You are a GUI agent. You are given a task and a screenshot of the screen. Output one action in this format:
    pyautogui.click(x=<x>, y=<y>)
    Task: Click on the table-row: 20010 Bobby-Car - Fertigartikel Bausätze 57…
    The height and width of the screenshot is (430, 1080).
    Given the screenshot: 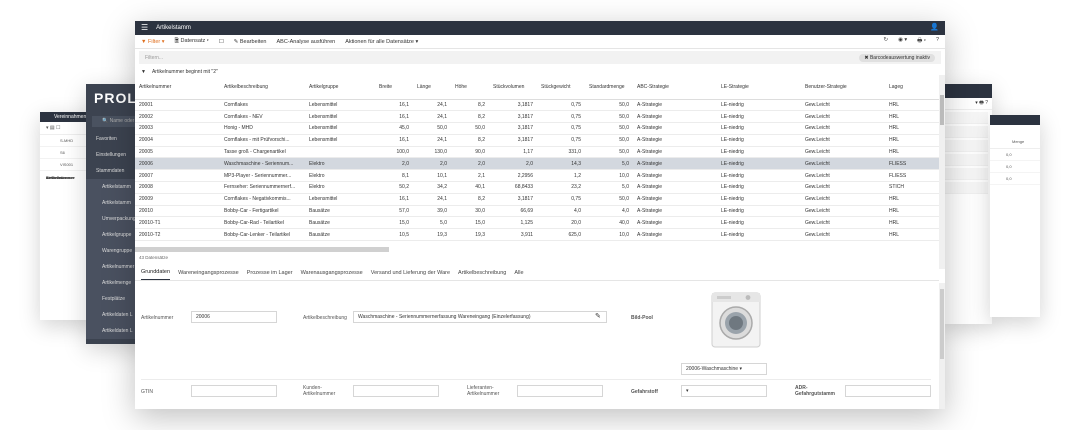 What is the action you would take?
    pyautogui.click(x=537, y=211)
    